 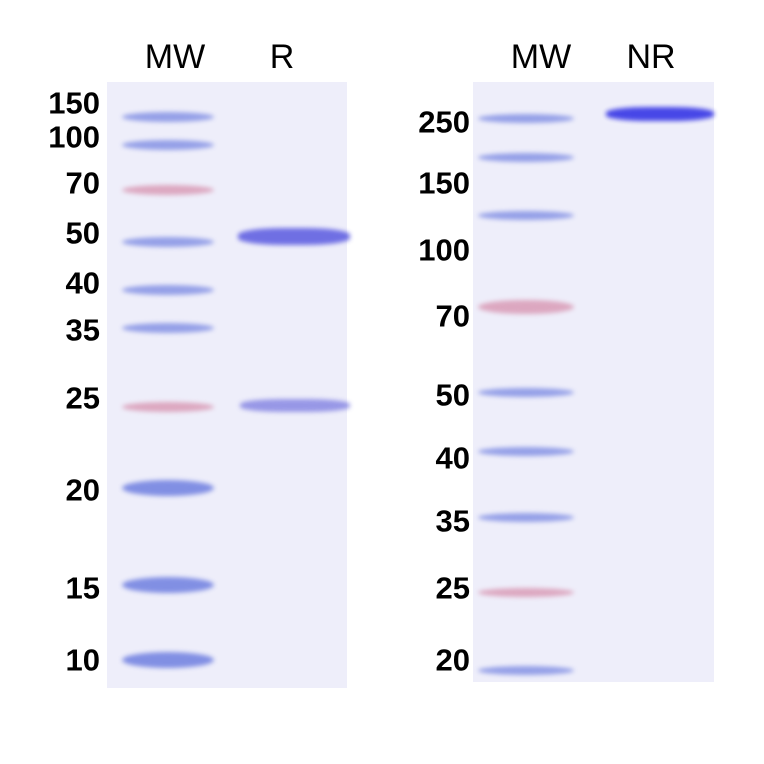 What do you see at coordinates (541, 57) in the screenshot?
I see `lane-header-mw-2: MW` at bounding box center [541, 57].